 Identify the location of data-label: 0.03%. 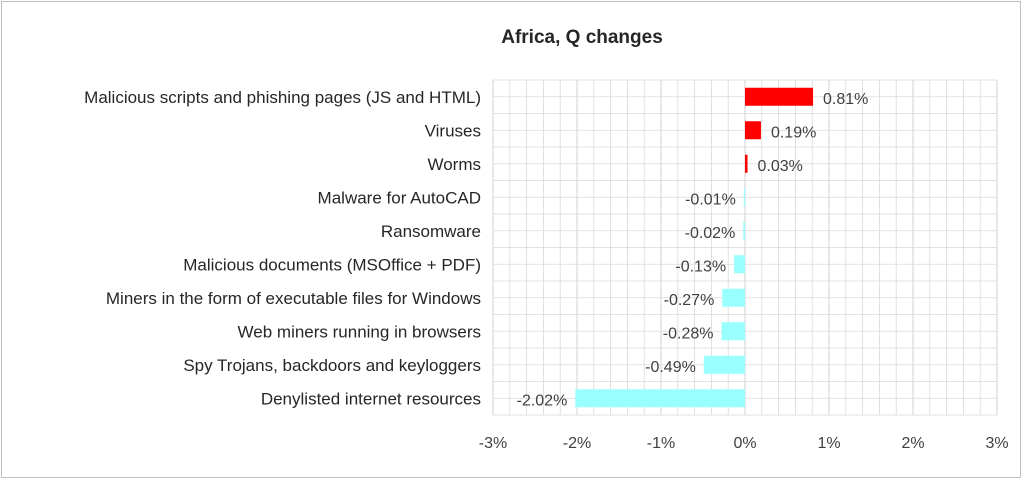
(780, 166).